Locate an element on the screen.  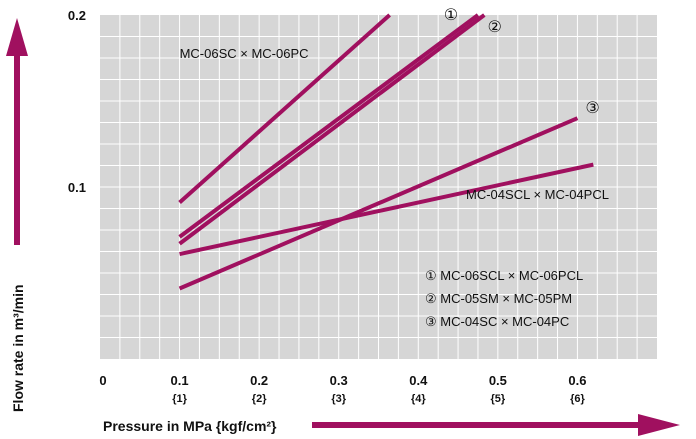
x-tick-label: 0.1 is located at coordinates (180, 380).